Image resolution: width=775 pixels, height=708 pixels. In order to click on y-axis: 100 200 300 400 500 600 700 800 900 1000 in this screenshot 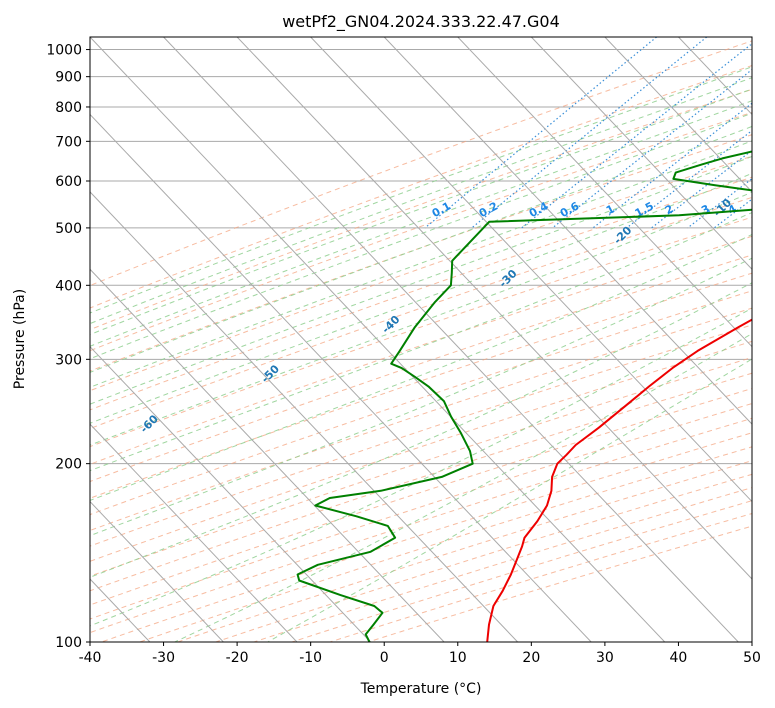, I will do `click(68, 347)`.